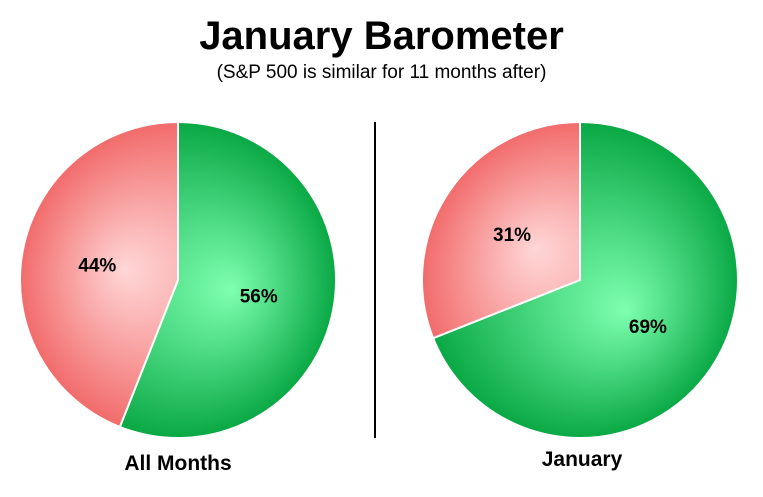 This screenshot has width=763, height=497. Describe the element at coordinates (259, 296) in the screenshot. I see `slice-percentage-label: 56%` at that location.